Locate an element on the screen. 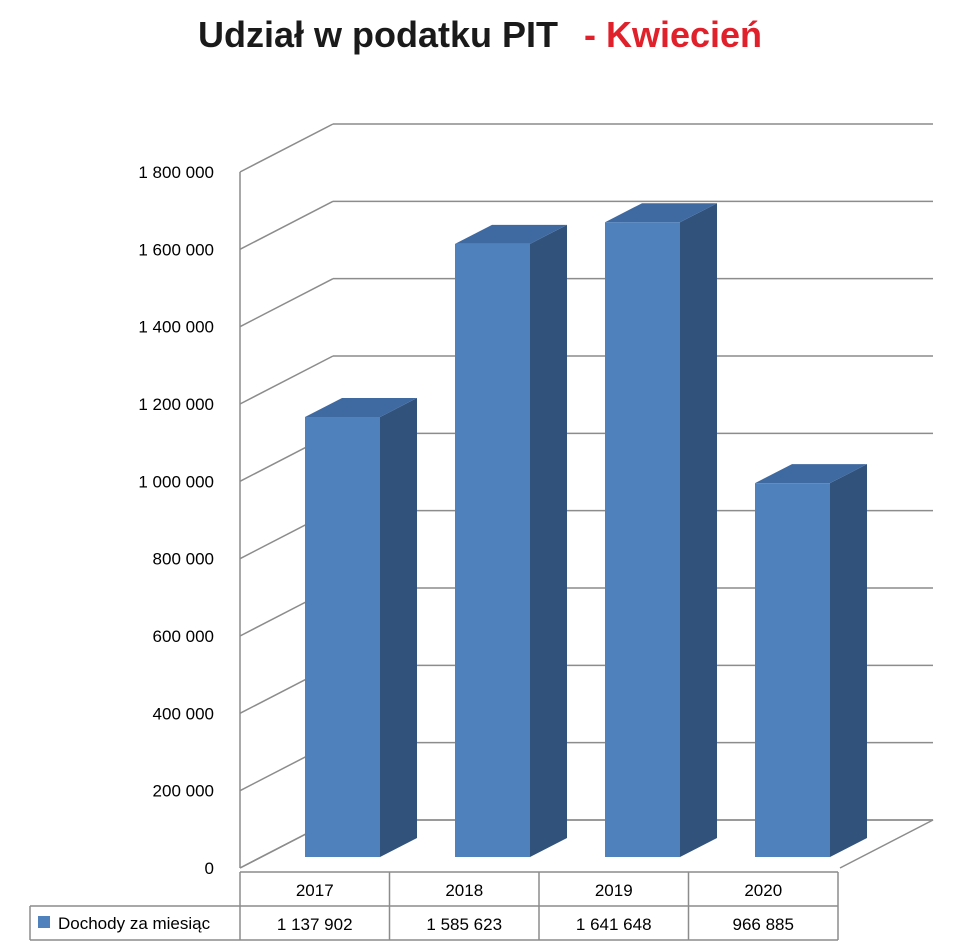 This screenshot has width=960, height=945. data-label: 1 585 623 is located at coordinates (464, 924).